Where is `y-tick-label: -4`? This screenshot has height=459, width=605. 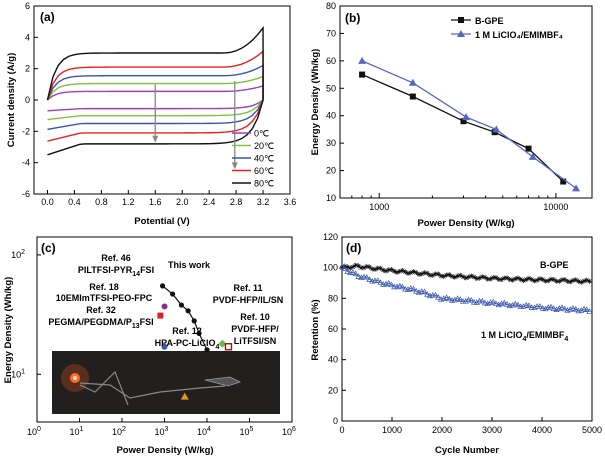
y-tick-label: -4 is located at coordinates (26, 163).